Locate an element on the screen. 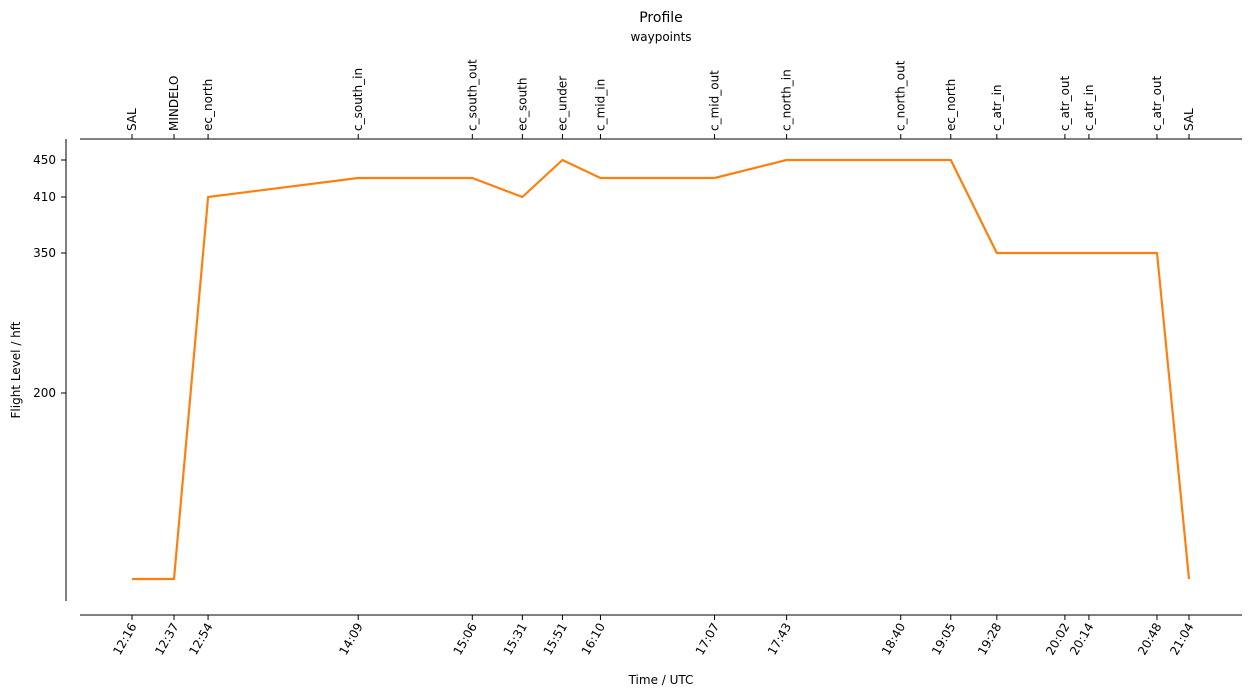 Image resolution: width=1252 pixels, height=696 pixels. x-tick-label: 15:06 is located at coordinates (464, 639).